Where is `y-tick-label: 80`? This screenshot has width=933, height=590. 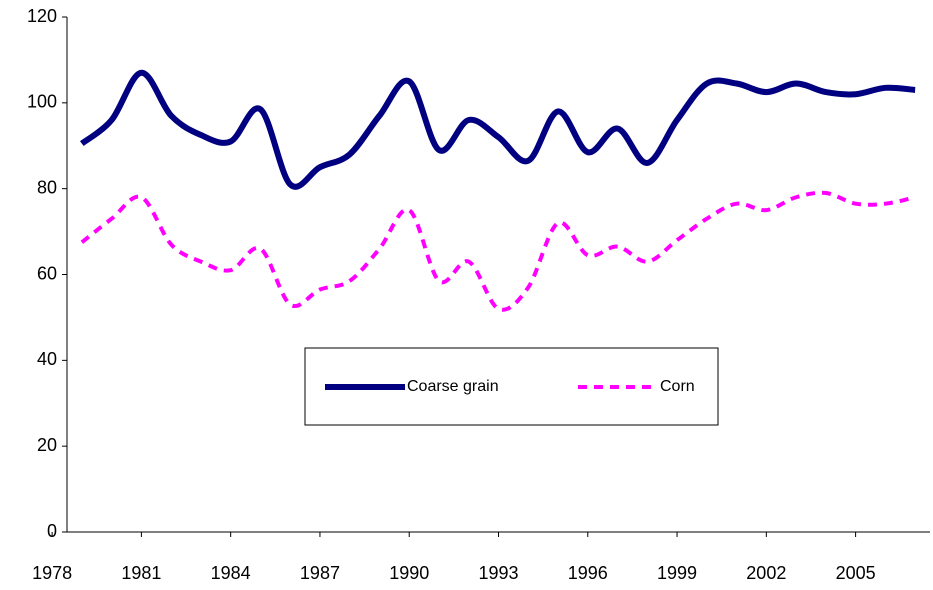
y-tick-label: 80 is located at coordinates (47, 187).